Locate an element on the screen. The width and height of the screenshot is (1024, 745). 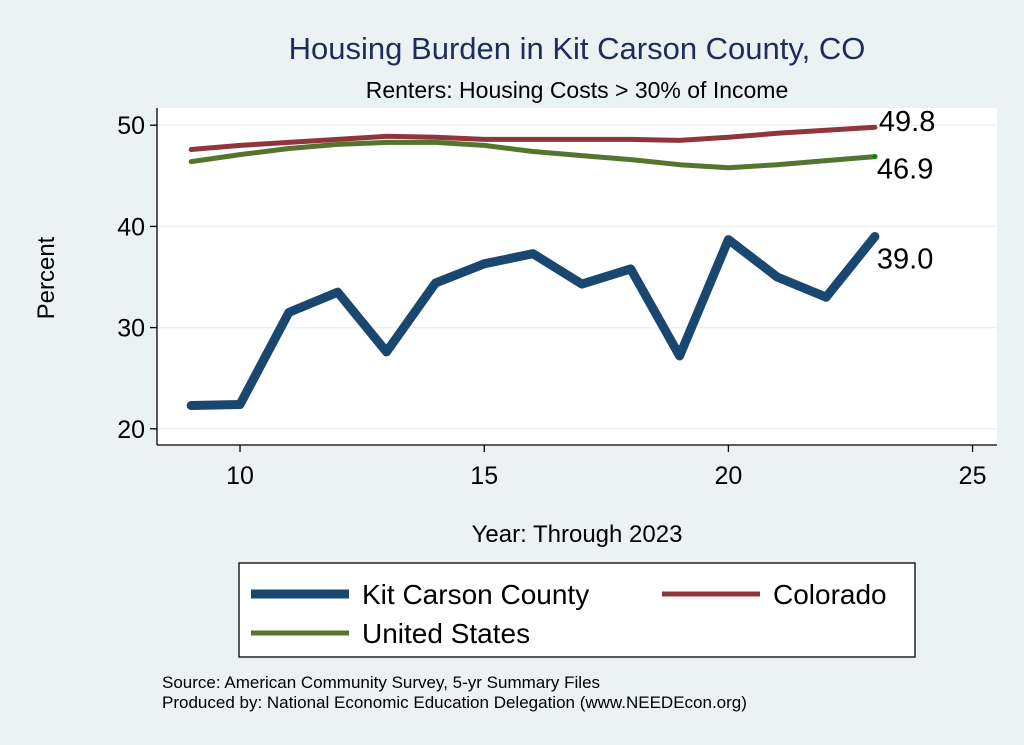
y-tick-label-50: 50 is located at coordinates (131, 126).